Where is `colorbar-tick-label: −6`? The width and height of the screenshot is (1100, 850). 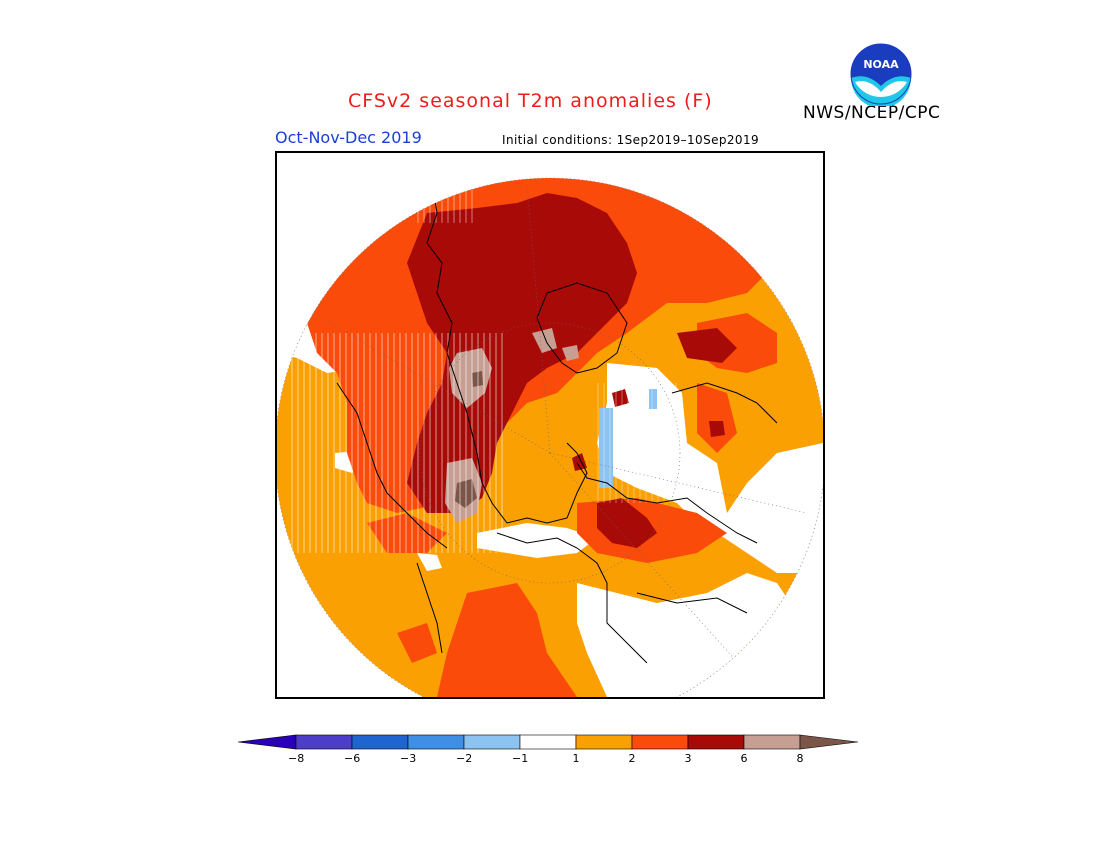 colorbar-tick-label: −6 is located at coordinates (352, 758).